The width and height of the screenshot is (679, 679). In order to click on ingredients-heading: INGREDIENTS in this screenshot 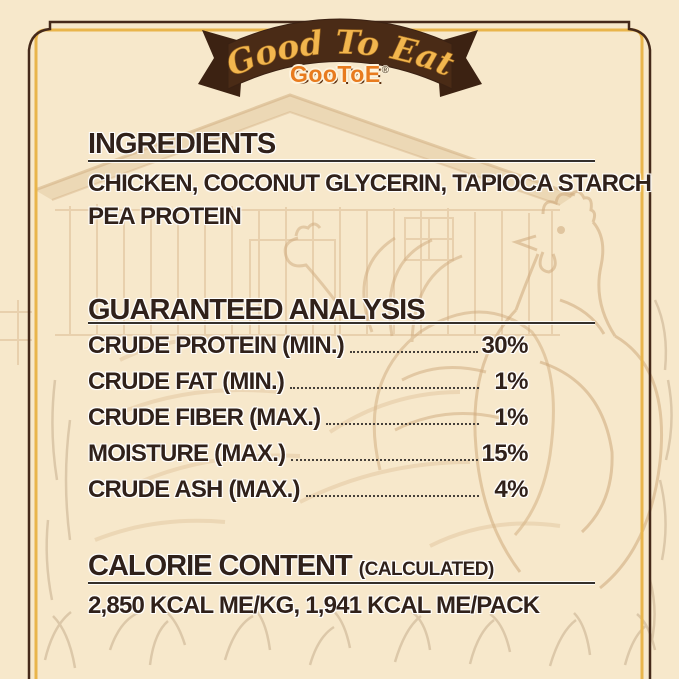, I will do `click(182, 144)`.